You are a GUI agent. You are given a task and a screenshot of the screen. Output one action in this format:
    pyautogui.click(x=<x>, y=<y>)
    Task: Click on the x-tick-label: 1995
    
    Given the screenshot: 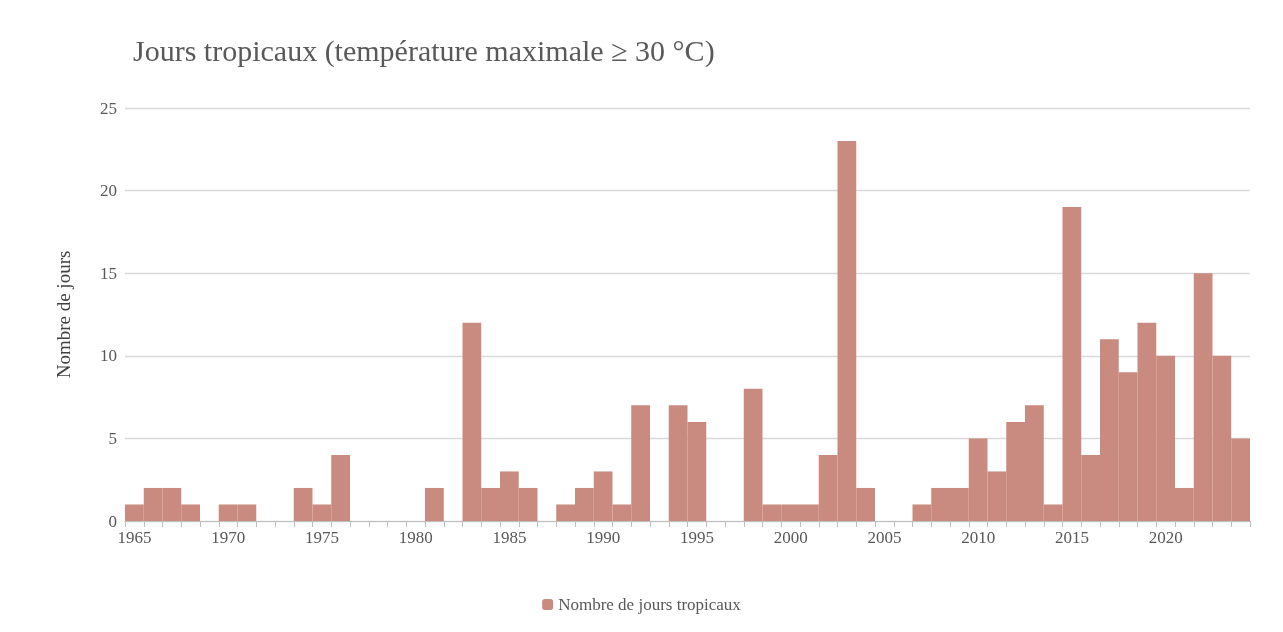 What is the action you would take?
    pyautogui.click(x=696, y=537)
    